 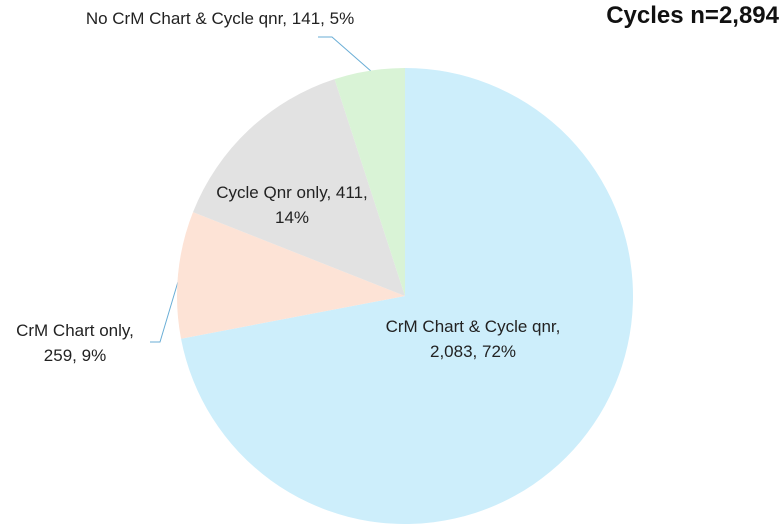 What do you see at coordinates (75, 343) in the screenshot?
I see `data-label: CrM Chart only, 259, 9%` at bounding box center [75, 343].